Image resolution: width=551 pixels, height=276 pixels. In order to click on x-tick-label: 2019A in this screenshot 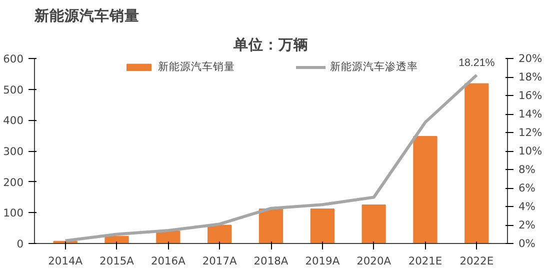, I will do `click(322, 261)`.